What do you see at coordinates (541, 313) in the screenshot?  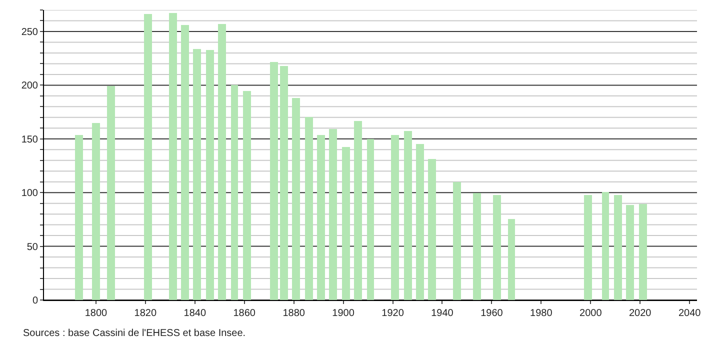 I see `x-tick-label: 1980` at bounding box center [541, 313].